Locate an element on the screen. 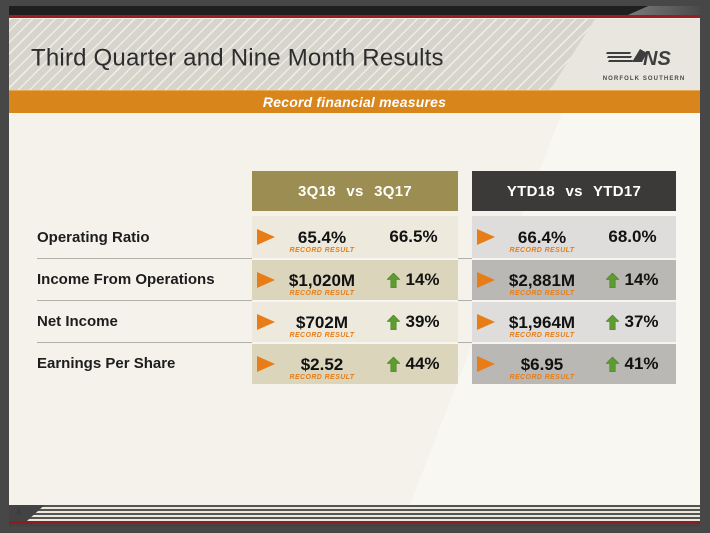 The width and height of the screenshot is (710, 533). header-spacer is located at coordinates (144, 191).